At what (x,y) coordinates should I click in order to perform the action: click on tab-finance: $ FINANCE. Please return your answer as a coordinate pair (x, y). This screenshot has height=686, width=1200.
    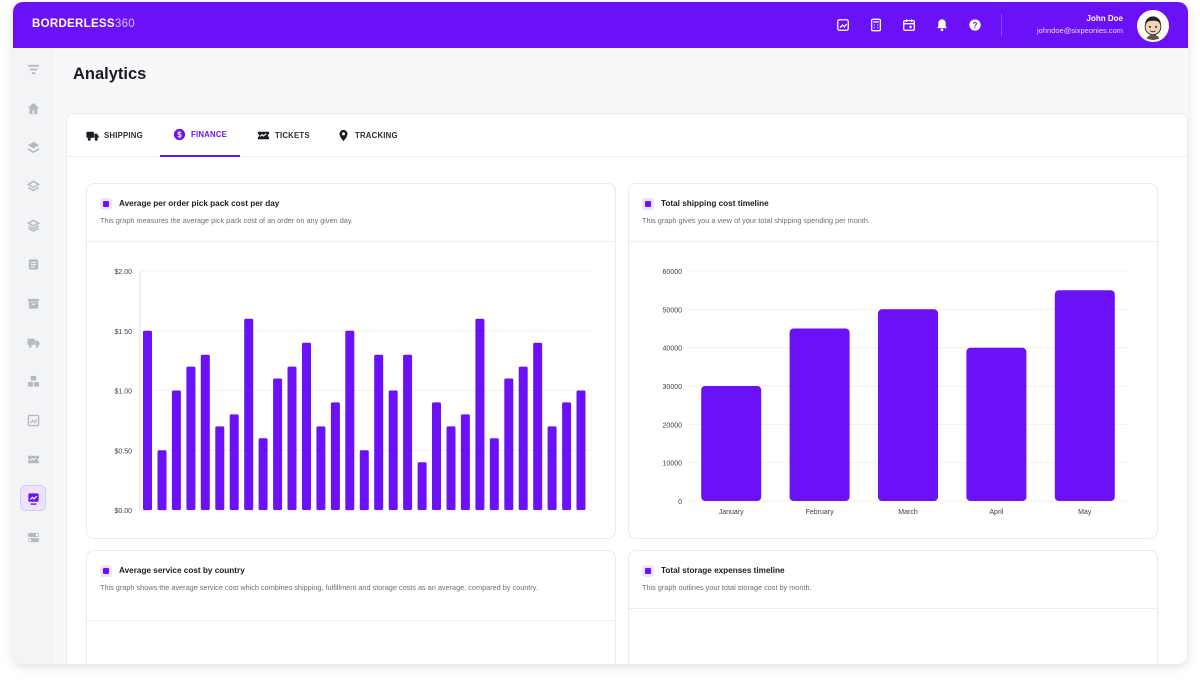
    Looking at the image, I should click on (200, 135).